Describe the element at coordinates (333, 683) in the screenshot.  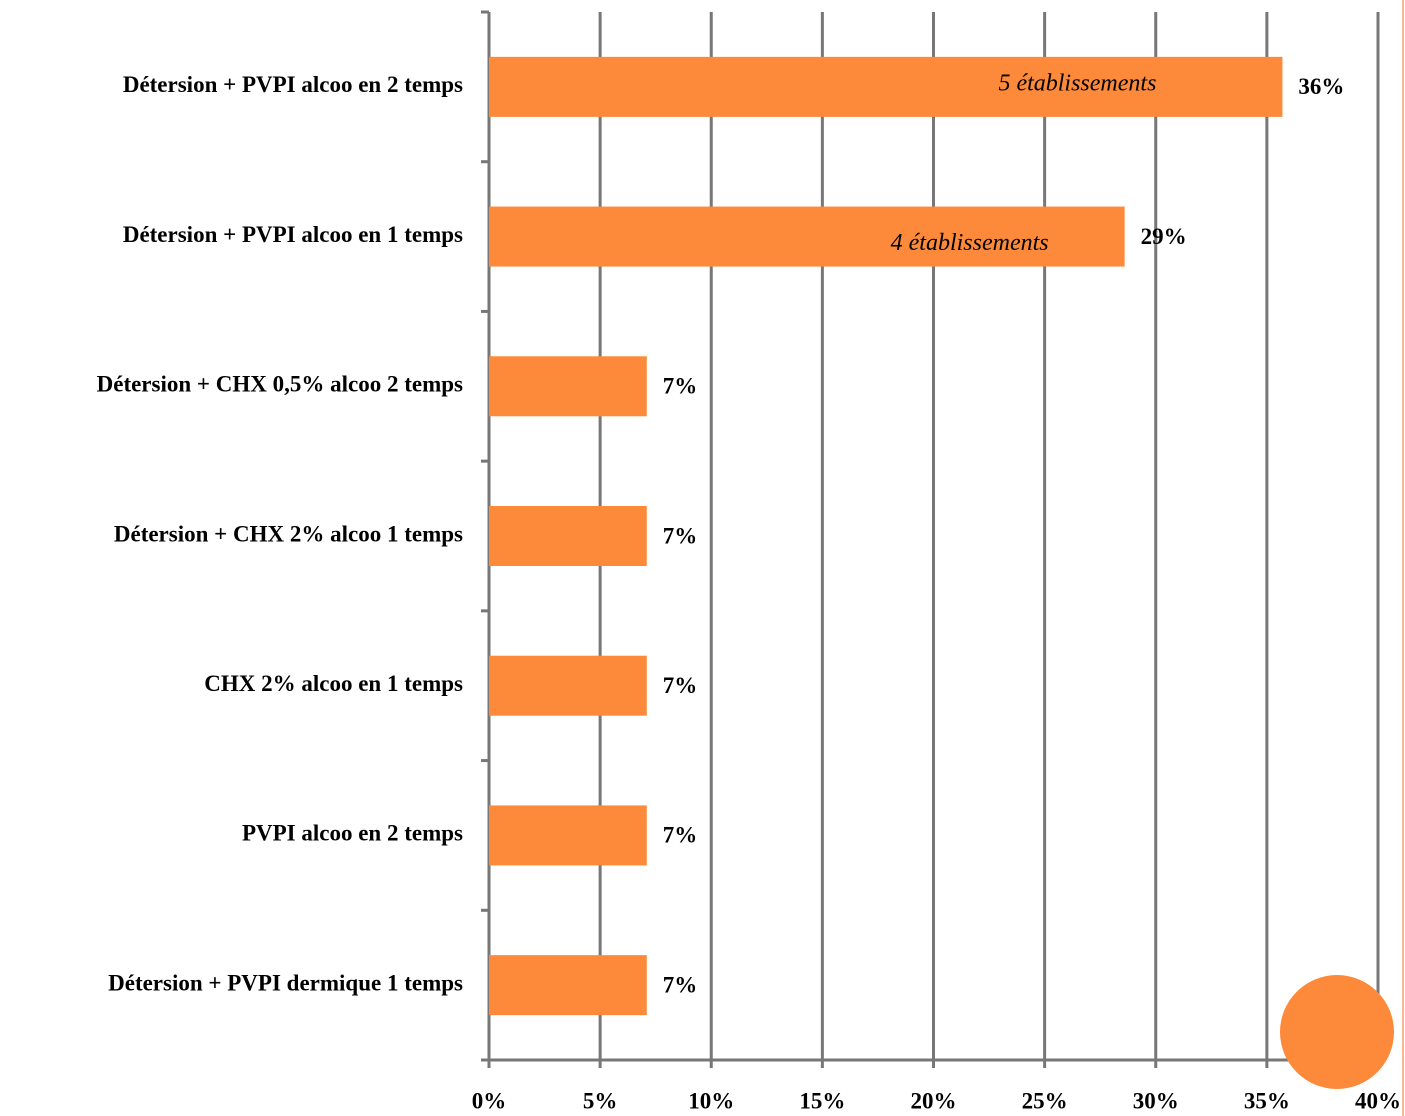
I see `y-tick-label: CHX 2% alcoo en 1 temps` at that location.